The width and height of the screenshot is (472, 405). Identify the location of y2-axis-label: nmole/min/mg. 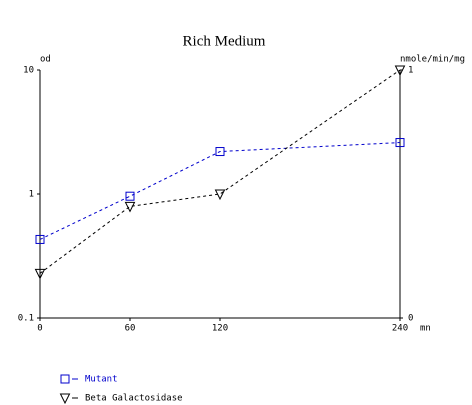
(432, 60).